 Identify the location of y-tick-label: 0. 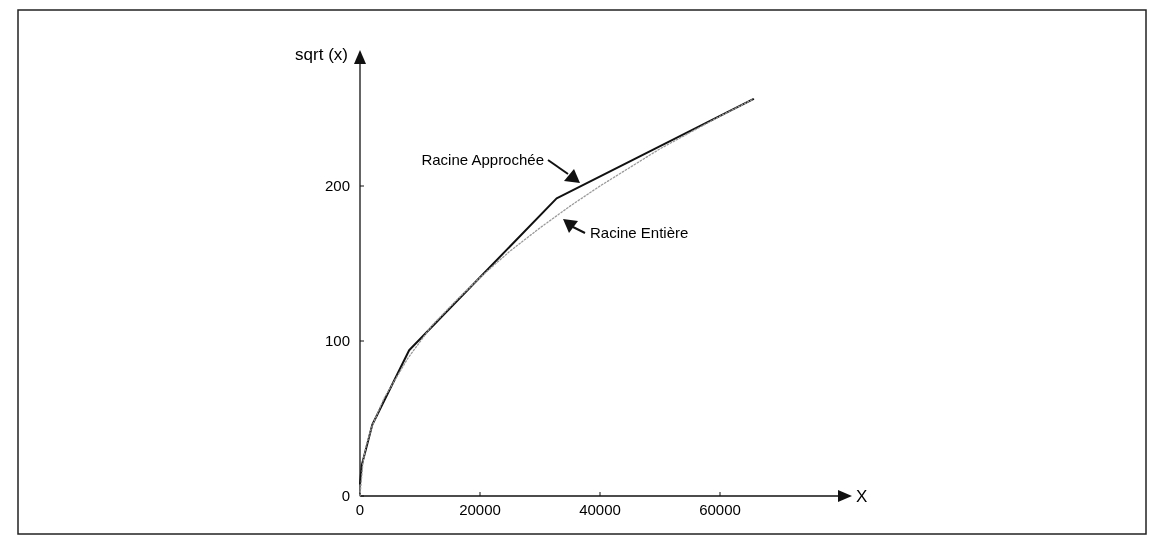
(345, 495).